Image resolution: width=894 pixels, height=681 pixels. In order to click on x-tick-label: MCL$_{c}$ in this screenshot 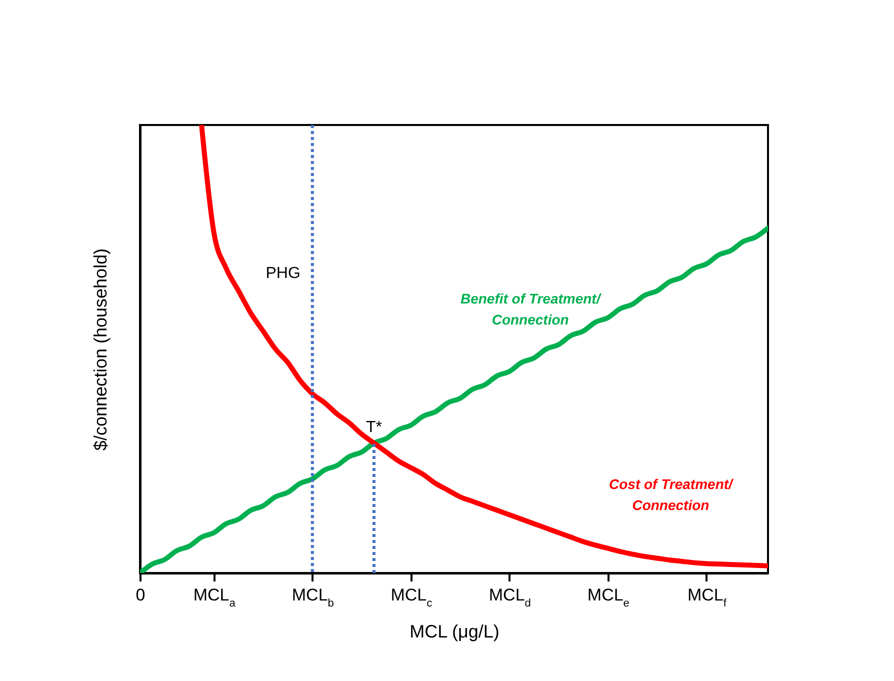, I will do `click(411, 598)`.